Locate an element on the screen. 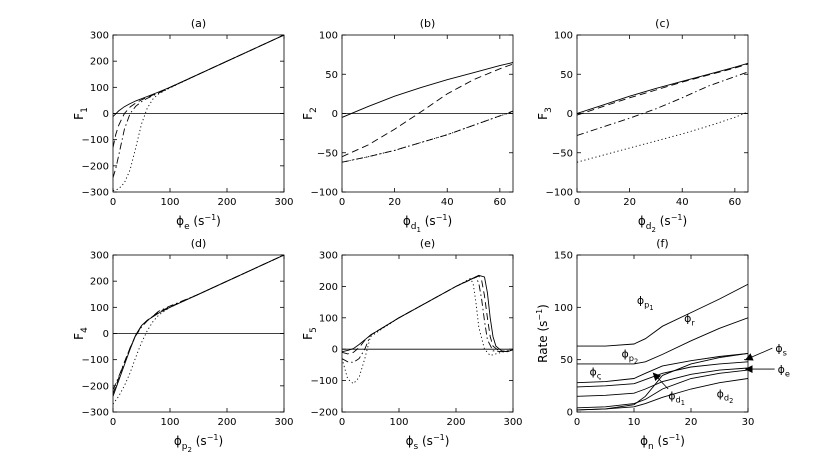 The image size is (824, 465). arrow-label-e: ϕe is located at coordinates (784, 370).